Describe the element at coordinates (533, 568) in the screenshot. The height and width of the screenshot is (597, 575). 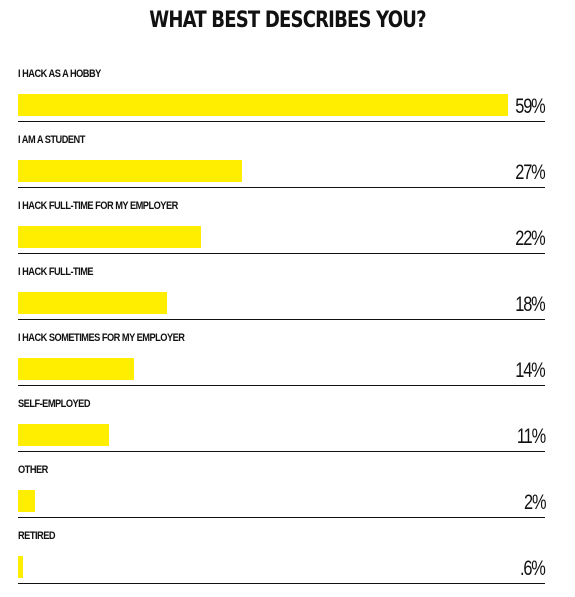
I see `value-label: .6%` at that location.